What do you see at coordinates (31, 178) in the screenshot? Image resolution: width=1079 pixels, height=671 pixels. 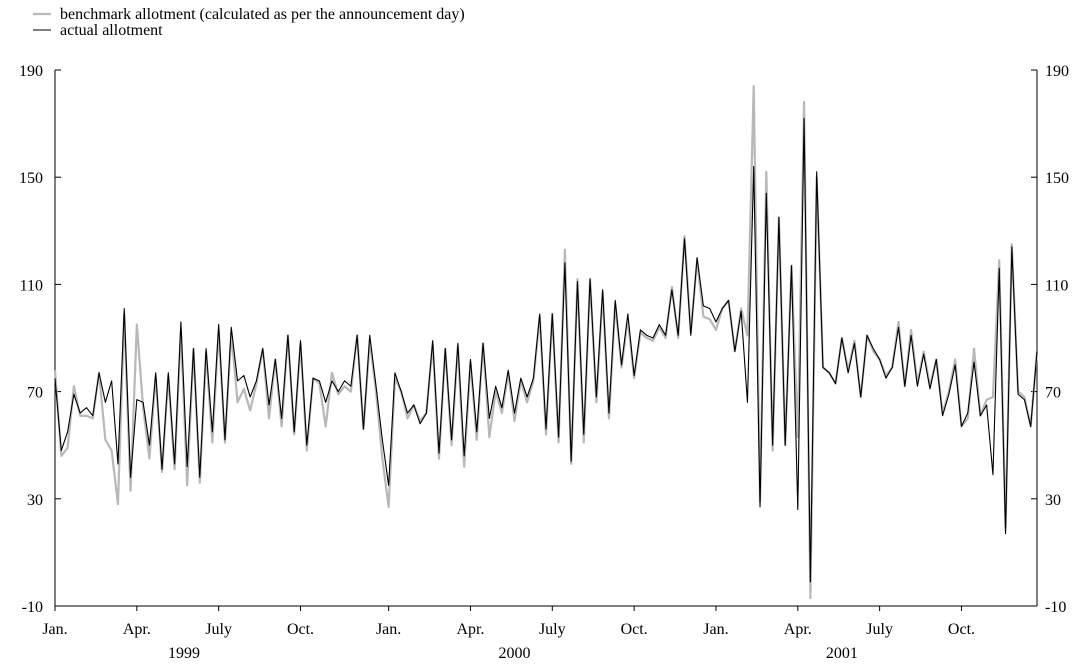 I see `y-tick-label: 150` at bounding box center [31, 178].